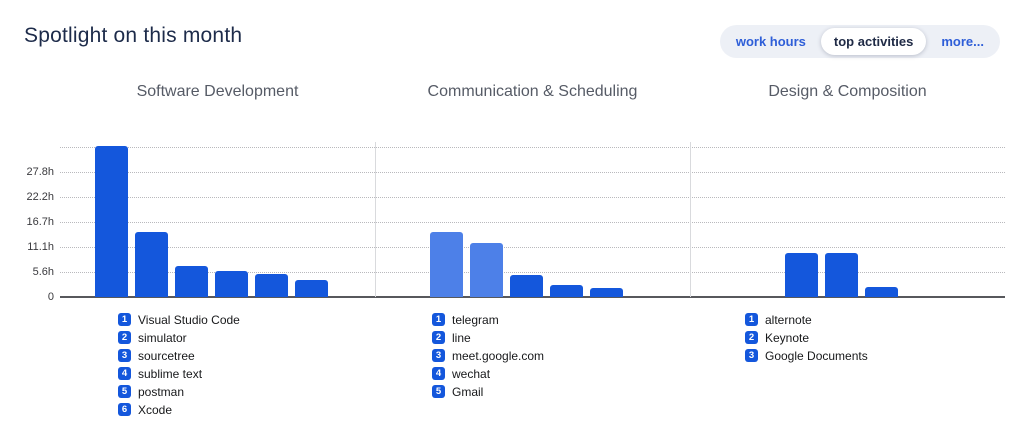  What do you see at coordinates (488, 337) in the screenshot?
I see `legend-item: 2 line` at bounding box center [488, 337].